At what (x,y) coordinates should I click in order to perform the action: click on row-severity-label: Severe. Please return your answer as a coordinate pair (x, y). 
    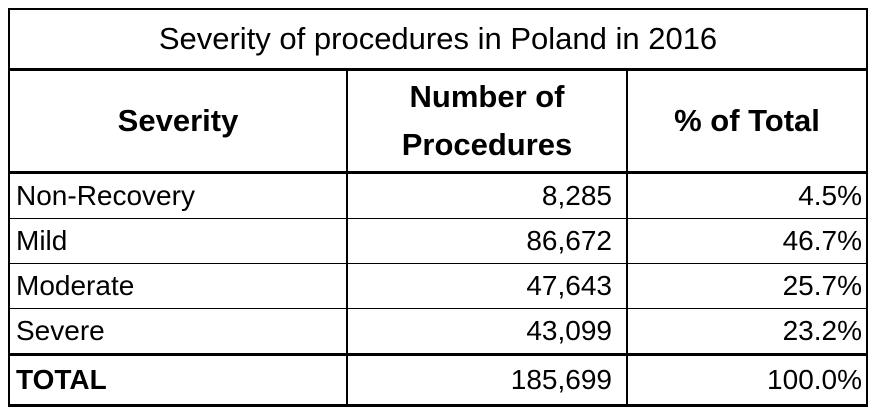
    Looking at the image, I should click on (178, 331).